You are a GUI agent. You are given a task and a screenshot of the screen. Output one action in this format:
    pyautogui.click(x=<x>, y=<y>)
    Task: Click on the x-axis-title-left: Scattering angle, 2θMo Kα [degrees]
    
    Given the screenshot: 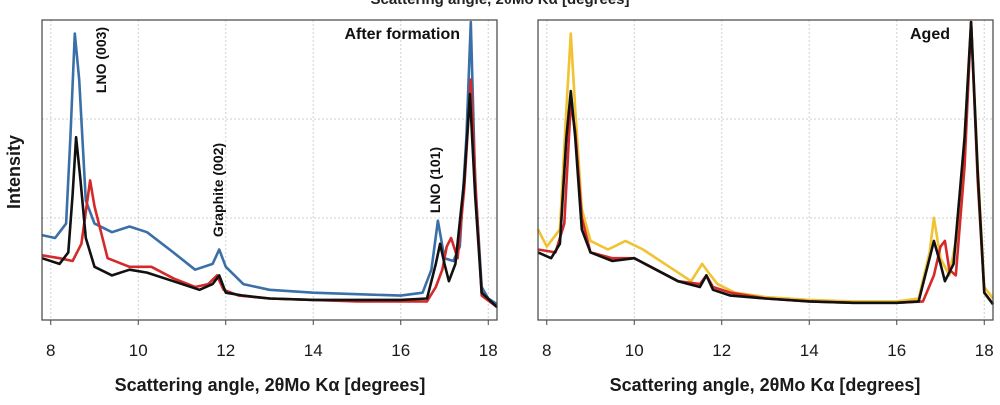 What is the action you would take?
    pyautogui.click(x=270, y=385)
    